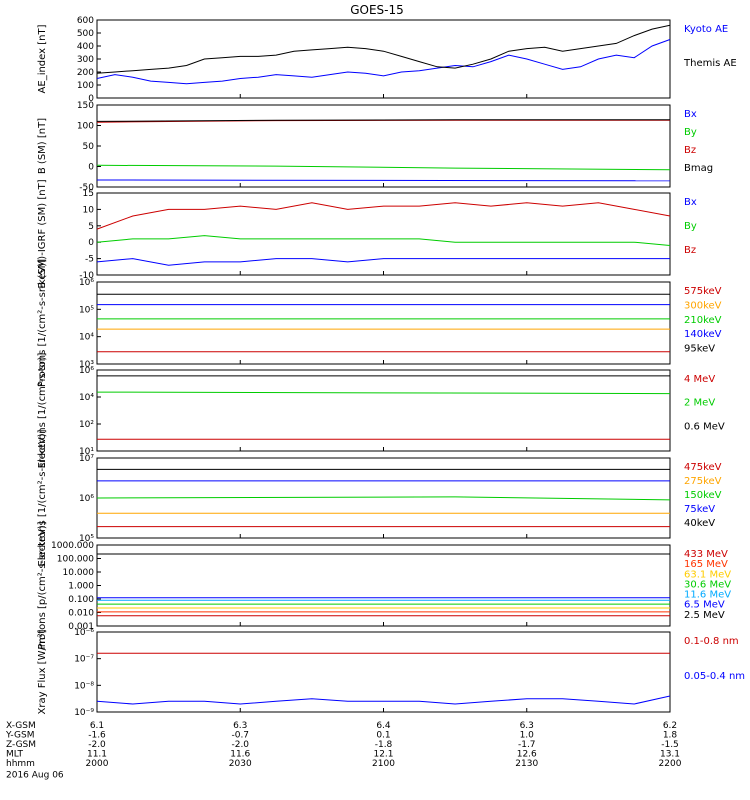  I want to click on xaxis-value: -0.7, so click(240, 736).